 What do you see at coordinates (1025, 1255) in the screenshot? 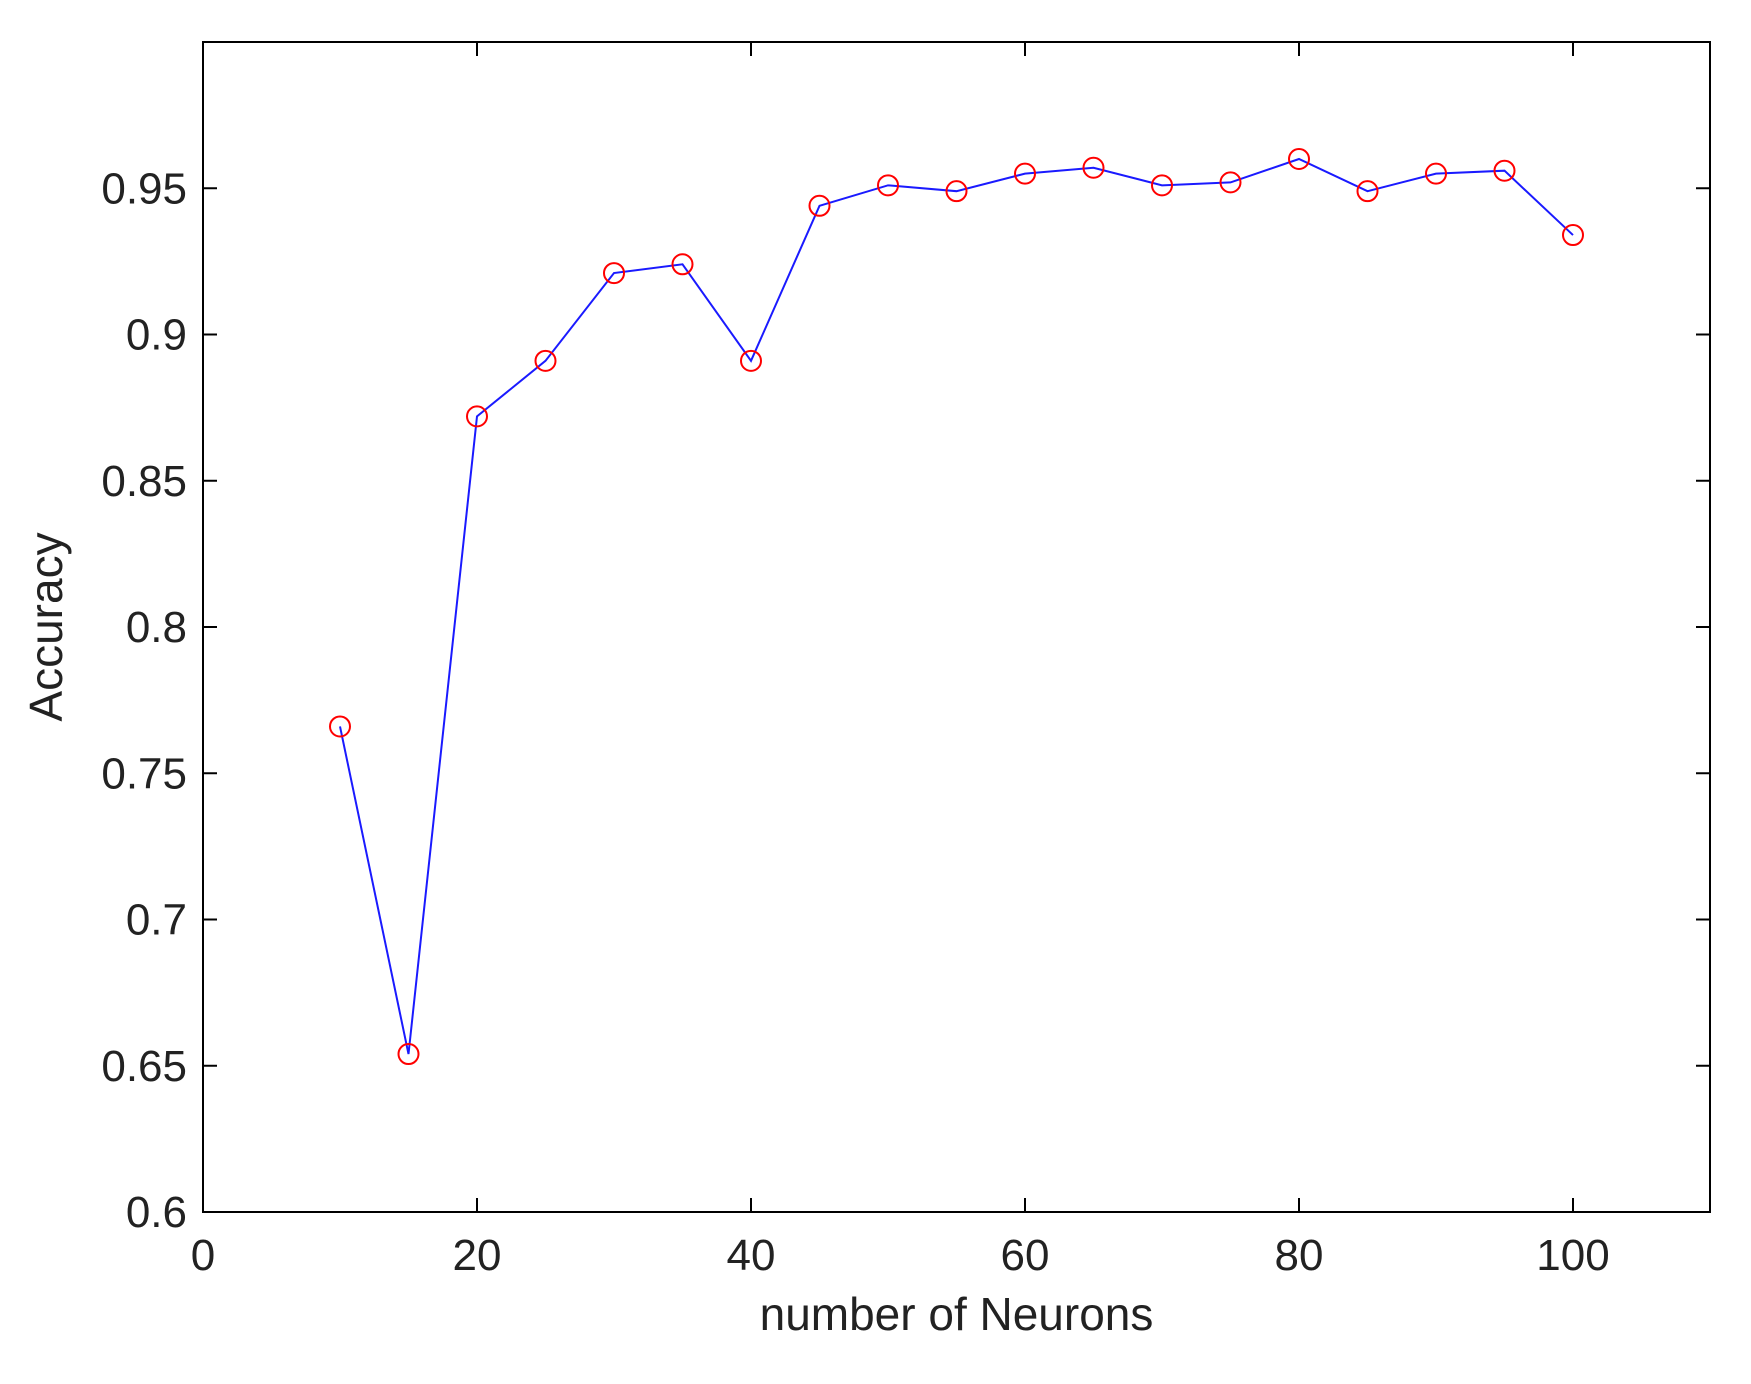
I see `x-tick-label: 60` at bounding box center [1025, 1255].